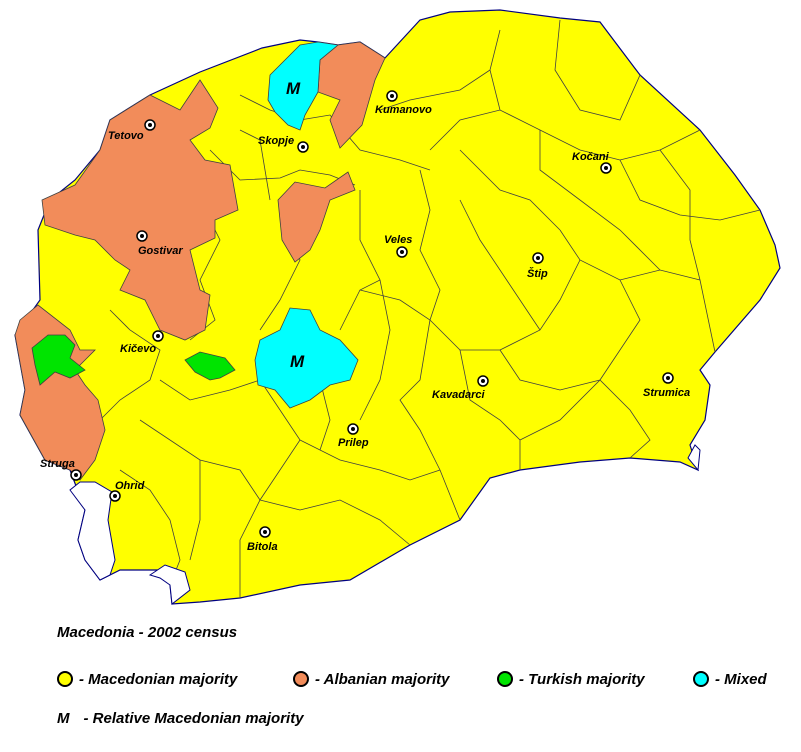  I want to click on city-label-veles: Veles, so click(398, 240).